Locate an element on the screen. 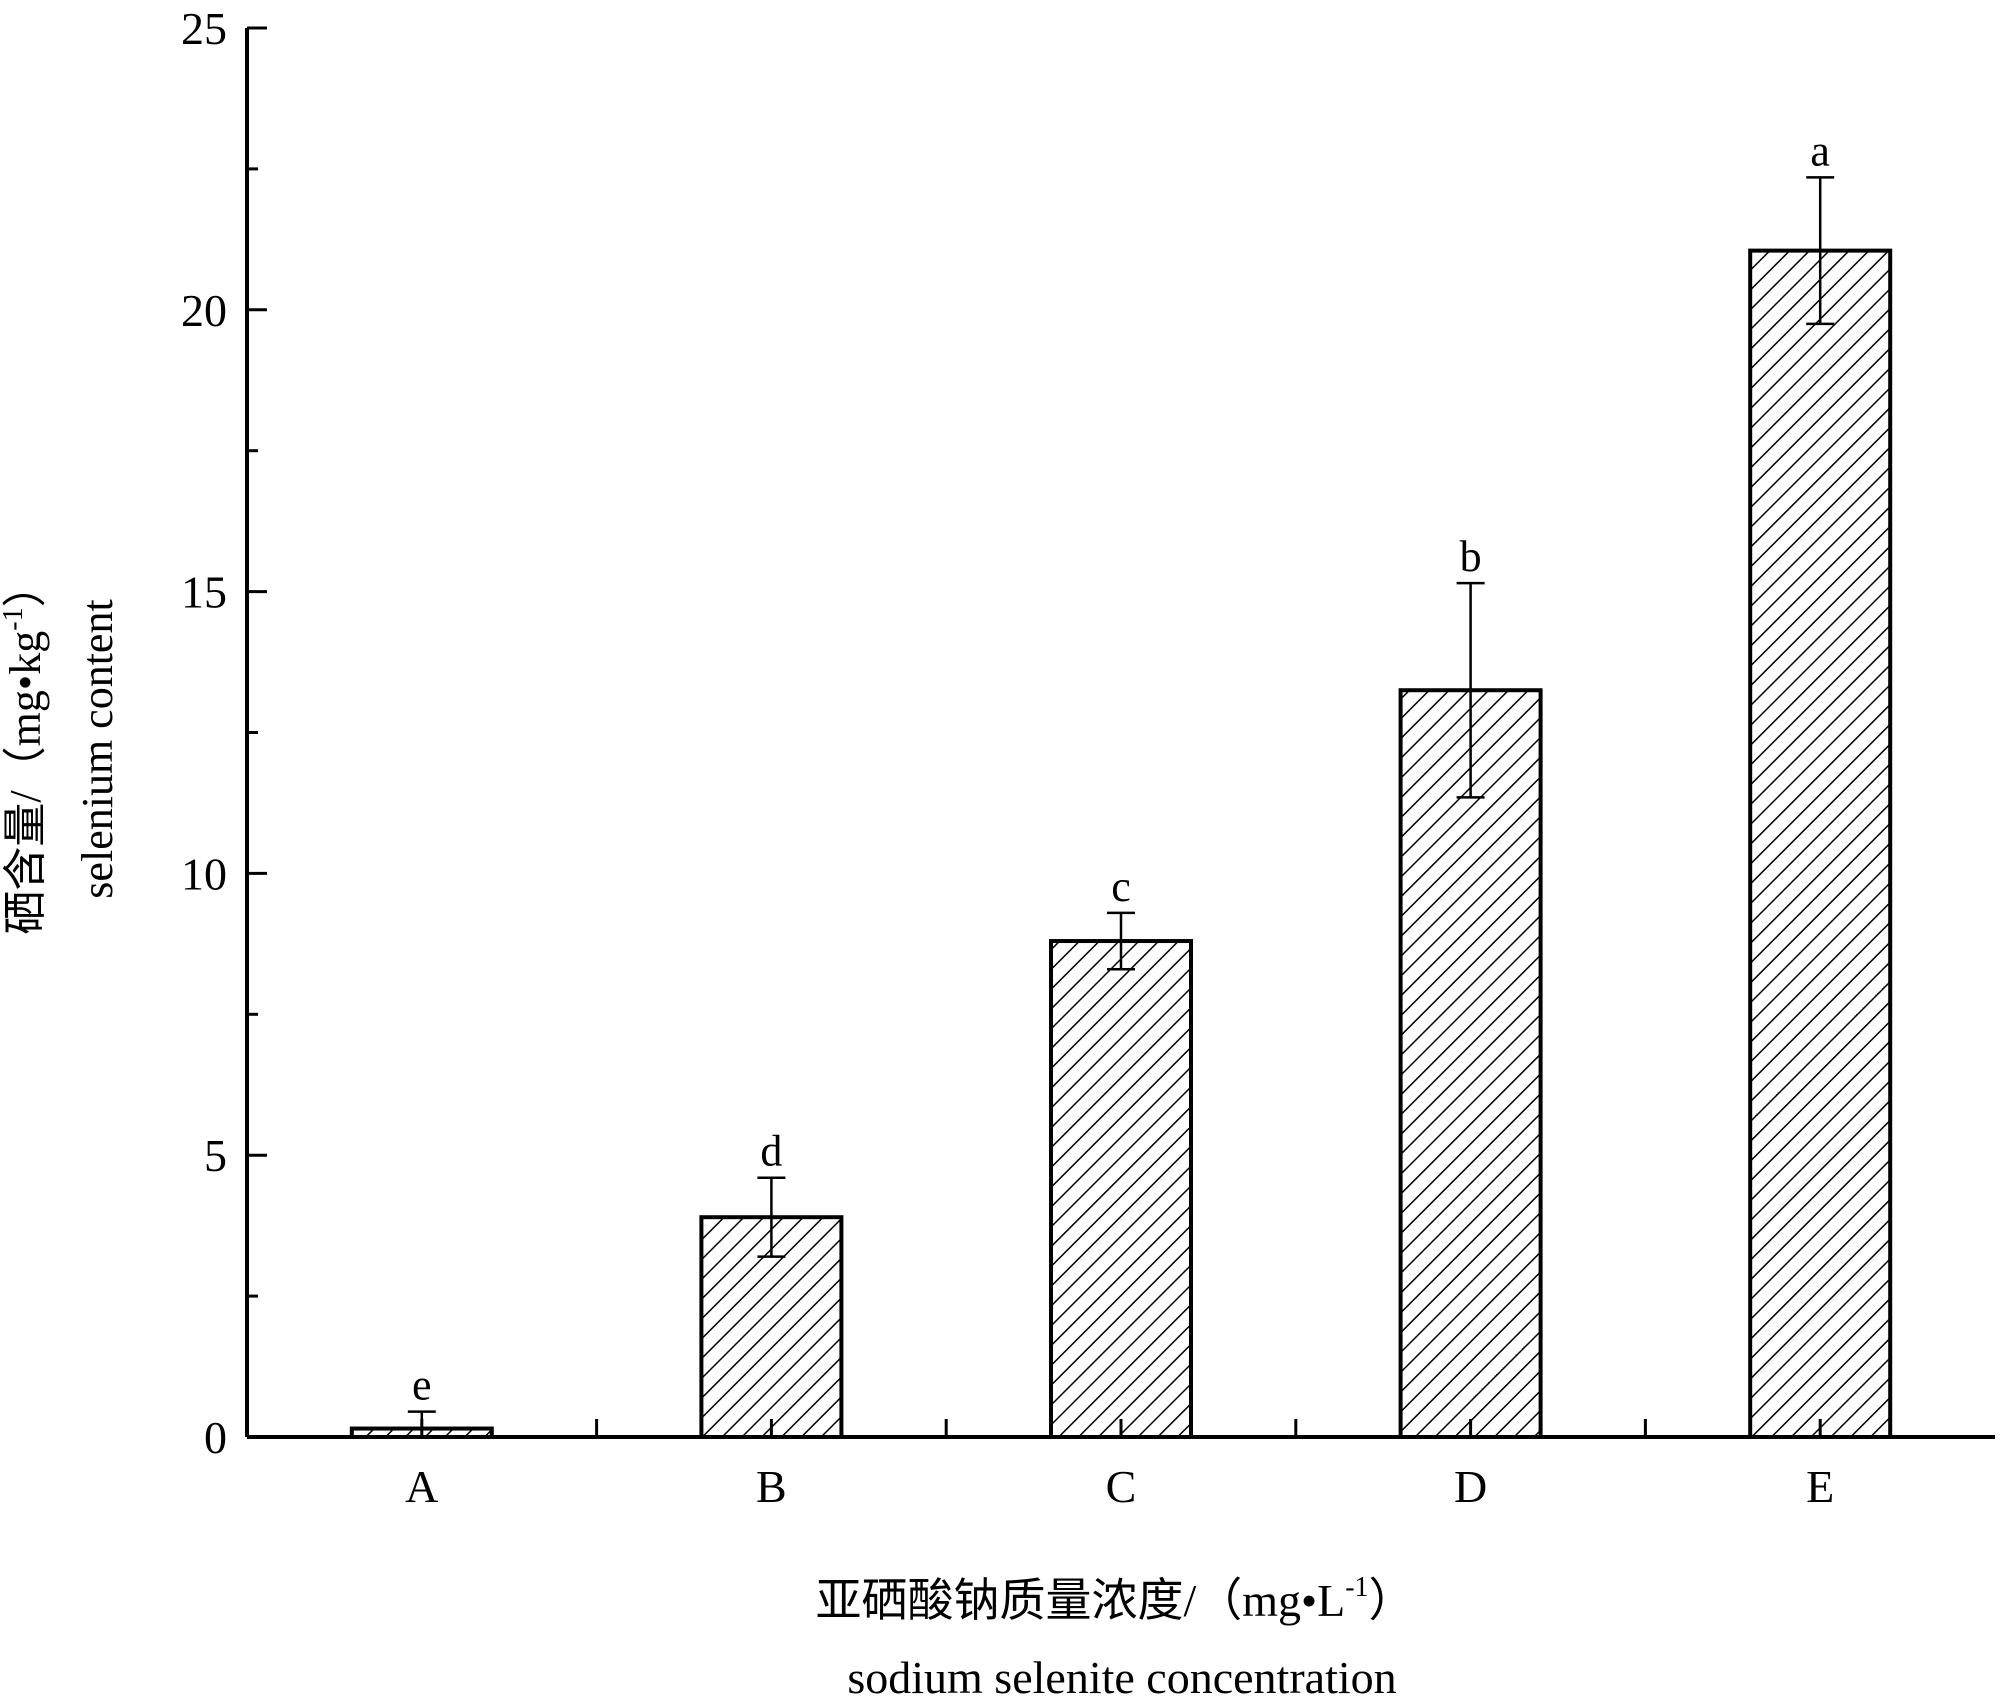  y-tick-label-0: 0 is located at coordinates (215, 1437).